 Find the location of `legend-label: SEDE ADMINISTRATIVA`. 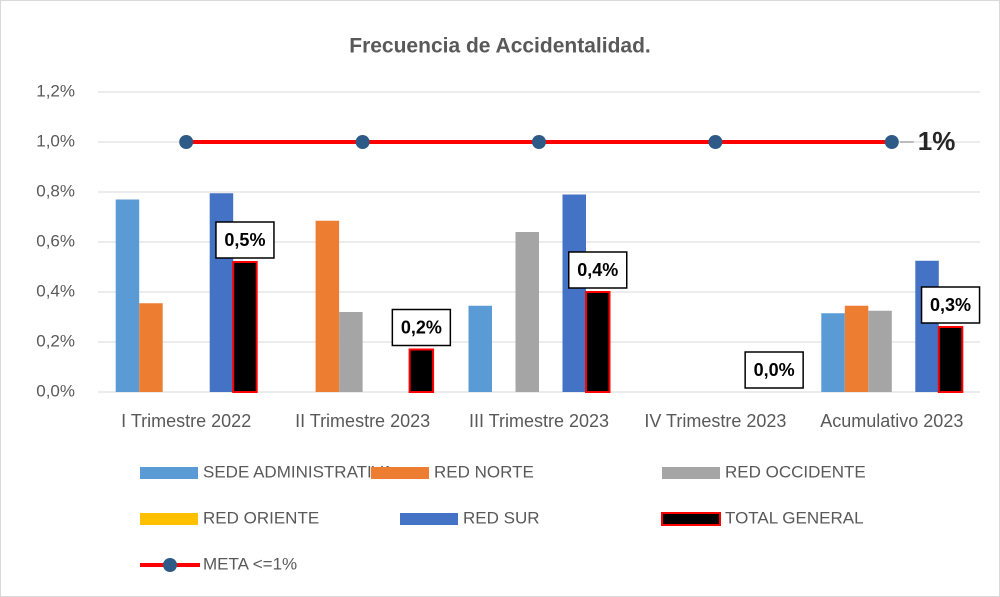

legend-label: SEDE ADMINISTRATIVA is located at coordinates (298, 471).